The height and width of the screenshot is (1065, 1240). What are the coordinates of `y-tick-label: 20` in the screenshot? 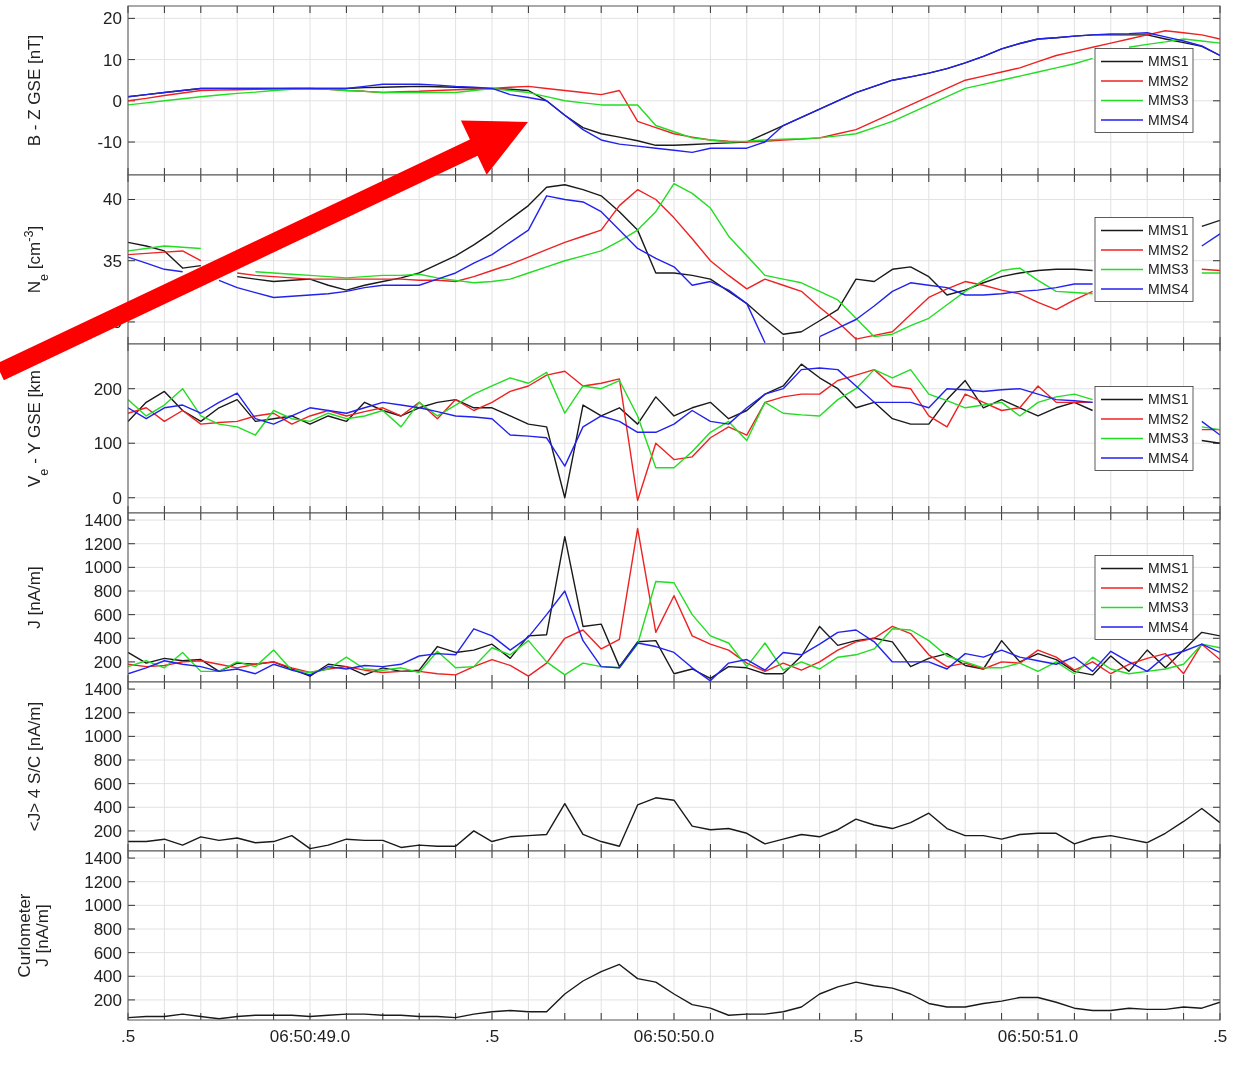 It's located at (112, 19).